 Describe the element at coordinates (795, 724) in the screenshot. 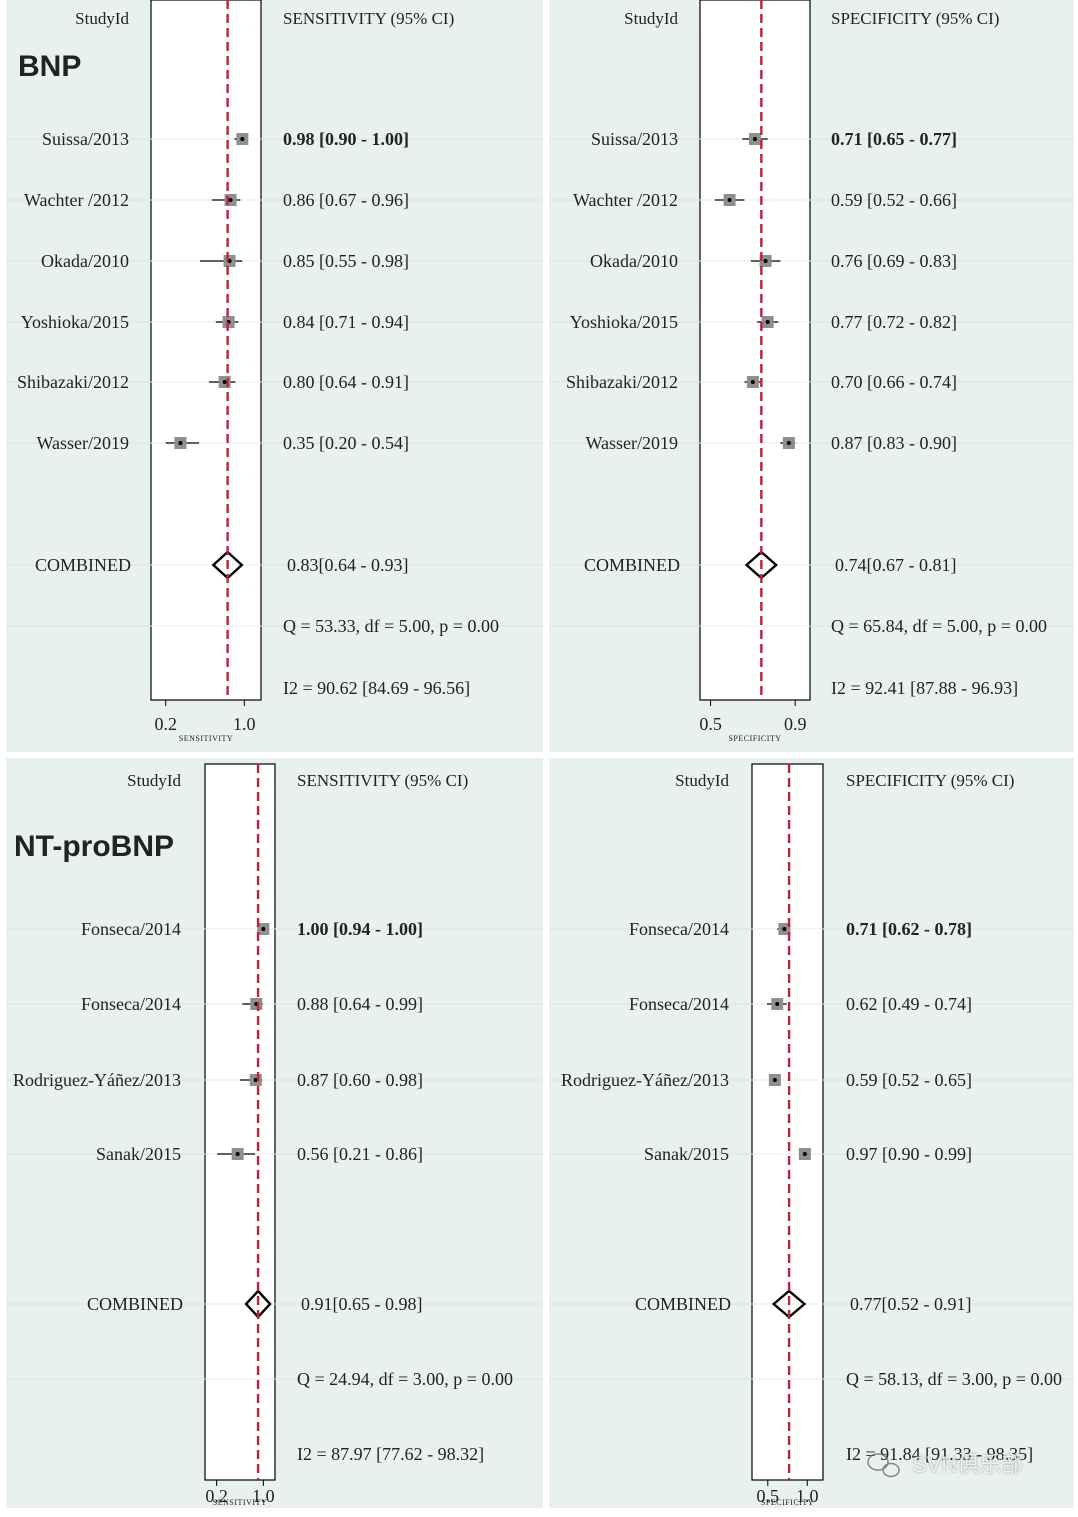

I see `x-tick-label: 0.9` at that location.